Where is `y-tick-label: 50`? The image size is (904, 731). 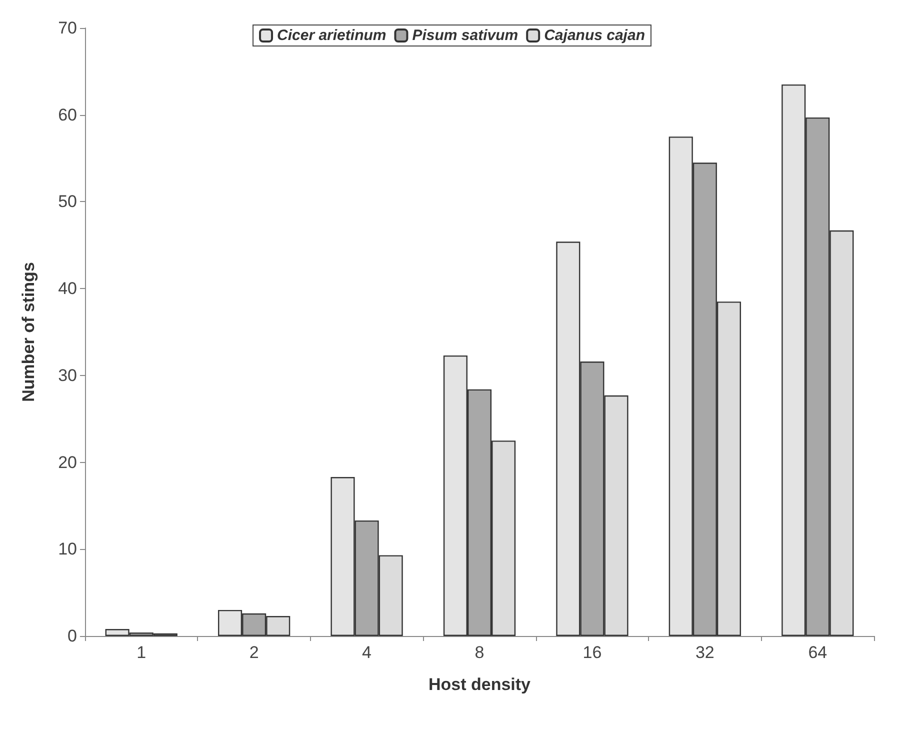
y-tick-label: 50 is located at coordinates (67, 202).